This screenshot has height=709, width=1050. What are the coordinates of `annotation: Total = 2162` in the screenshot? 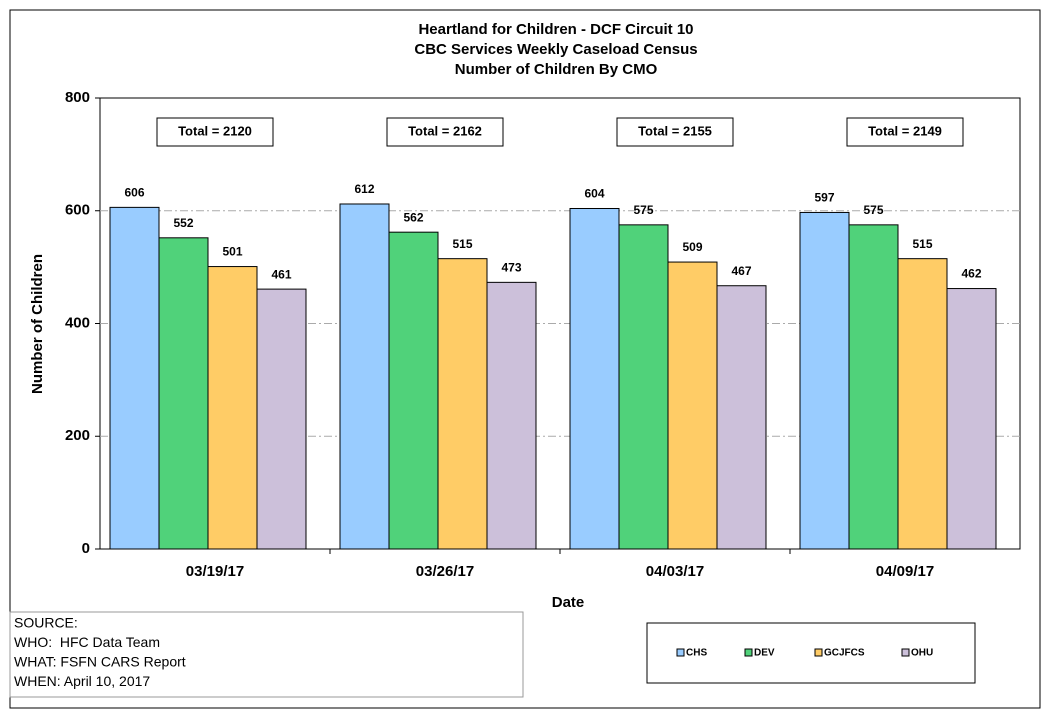 It's located at (445, 130).